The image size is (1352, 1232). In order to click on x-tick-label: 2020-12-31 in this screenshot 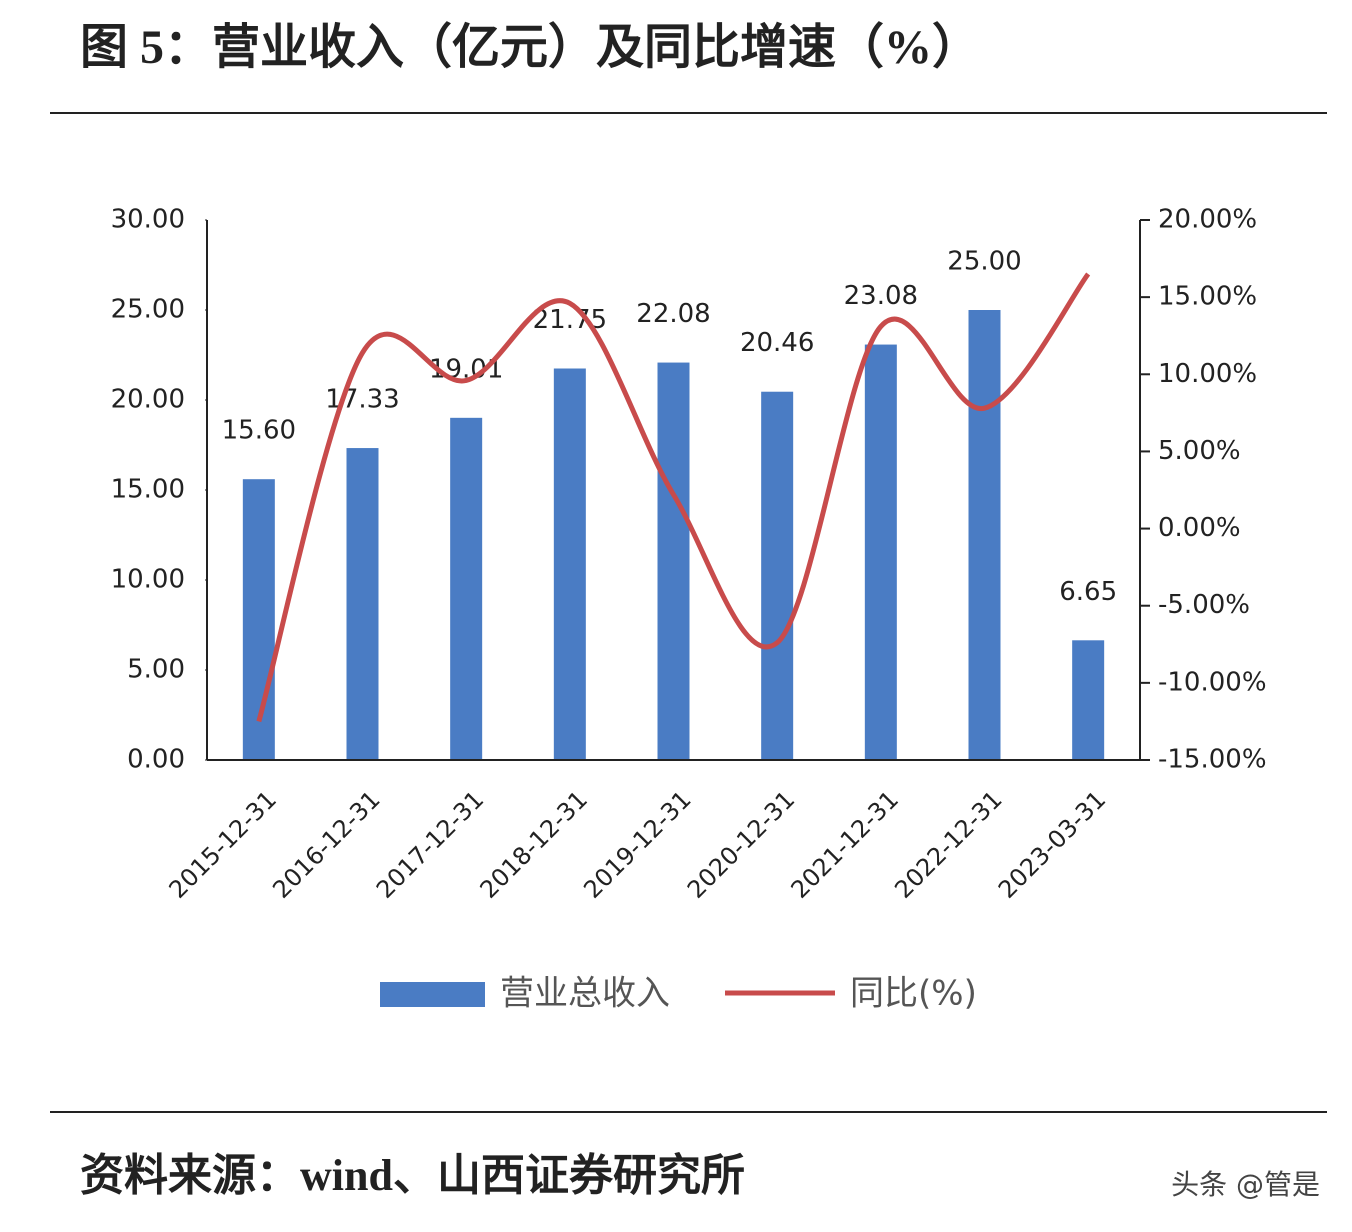, I will do `click(741, 844)`.